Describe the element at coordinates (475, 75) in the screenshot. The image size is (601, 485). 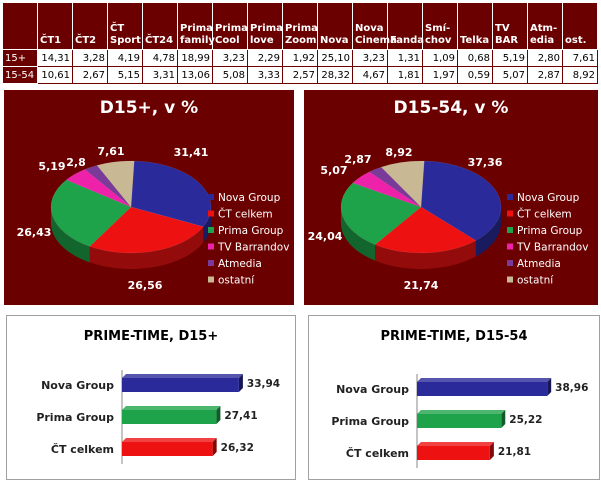
I see `table-cell: 0,59` at that location.